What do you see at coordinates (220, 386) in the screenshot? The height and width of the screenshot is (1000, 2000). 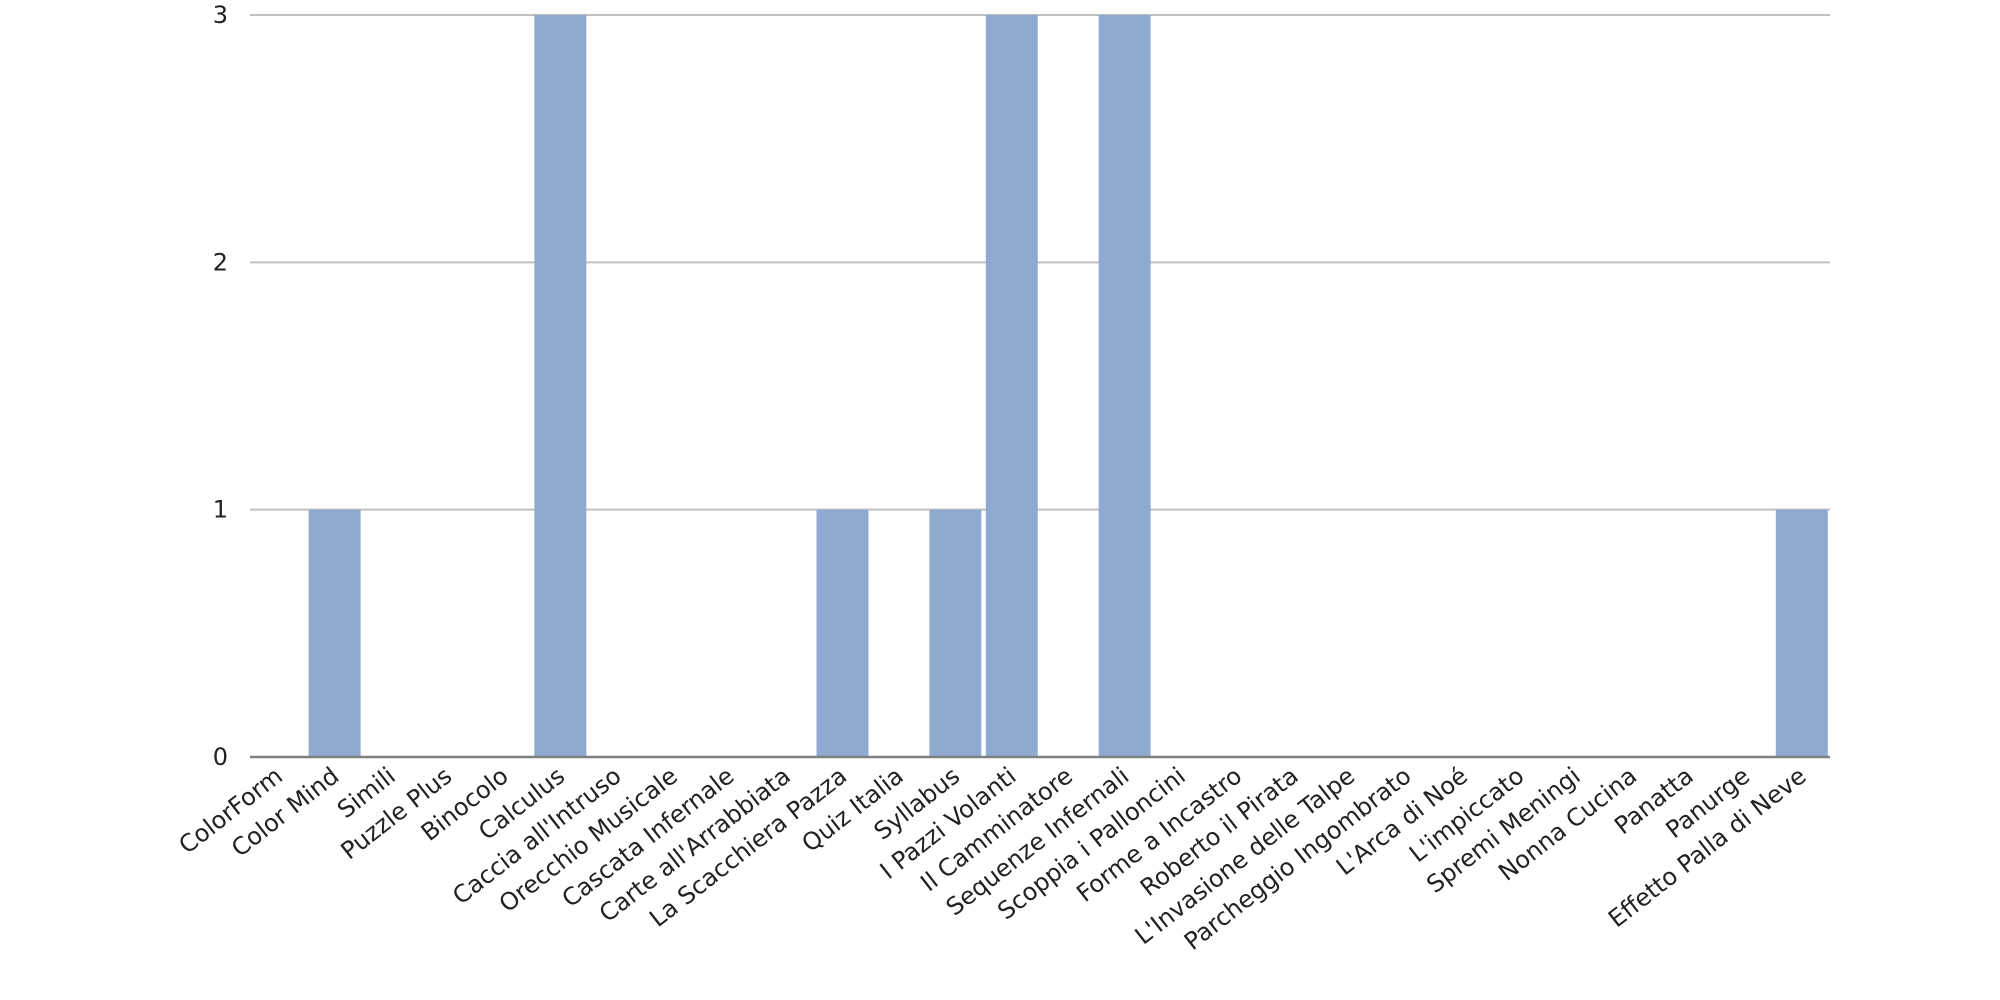 I see `y-axis-ticks: 0 1 2 3` at bounding box center [220, 386].